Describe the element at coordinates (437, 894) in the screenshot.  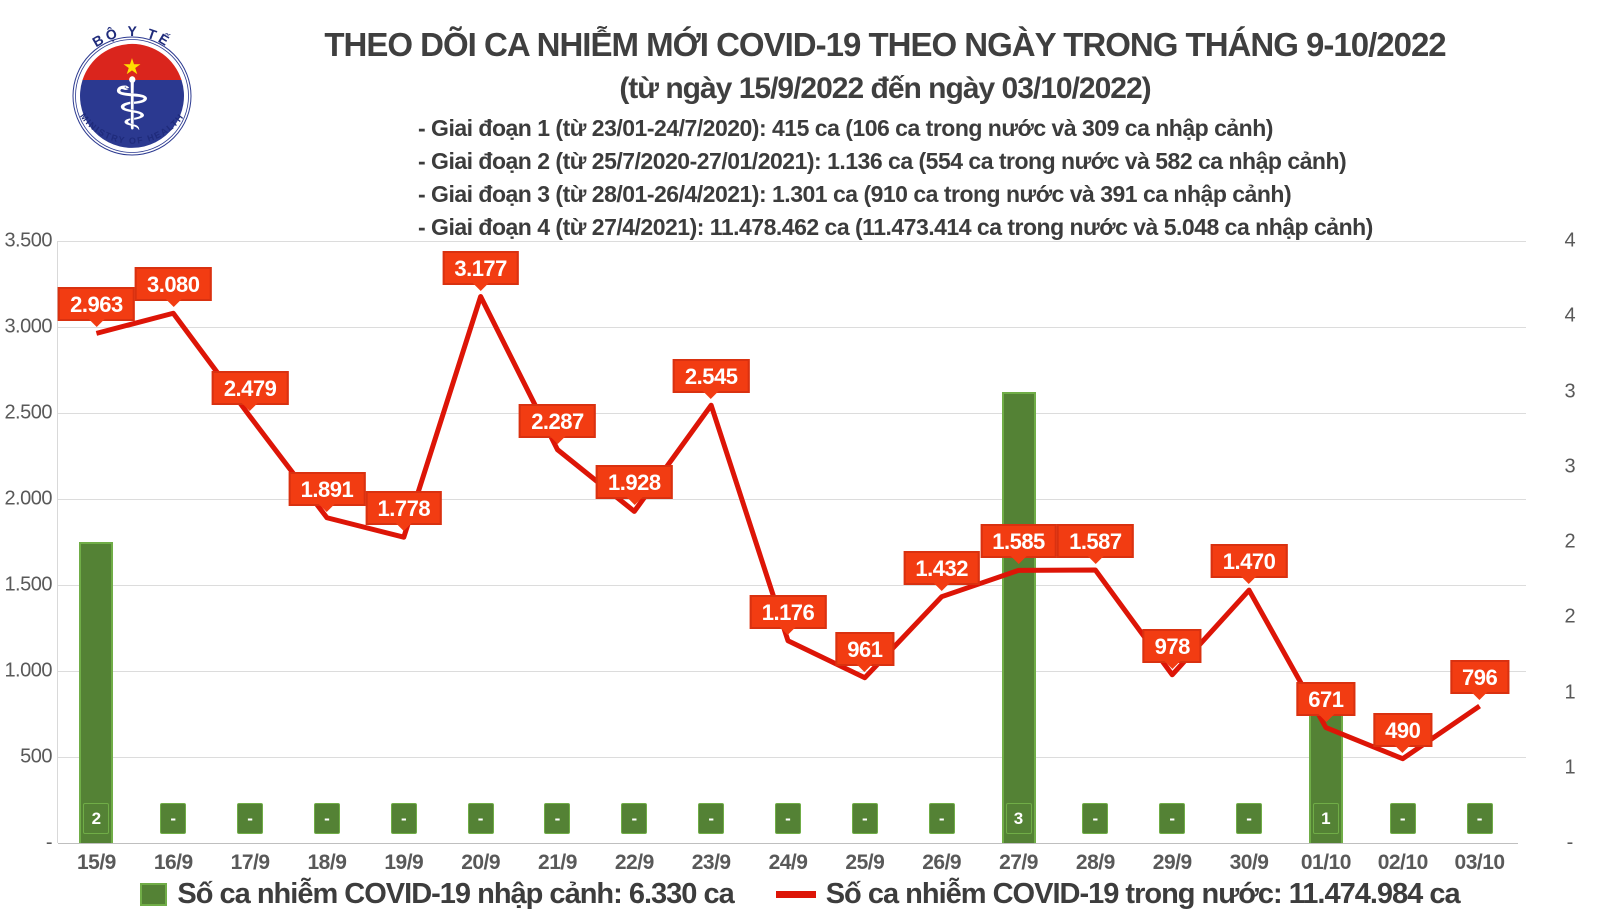
I see `legend-item-imported: Số ca nhiễm COVID-19 nhập cảnh: 6.330 ca` at that location.